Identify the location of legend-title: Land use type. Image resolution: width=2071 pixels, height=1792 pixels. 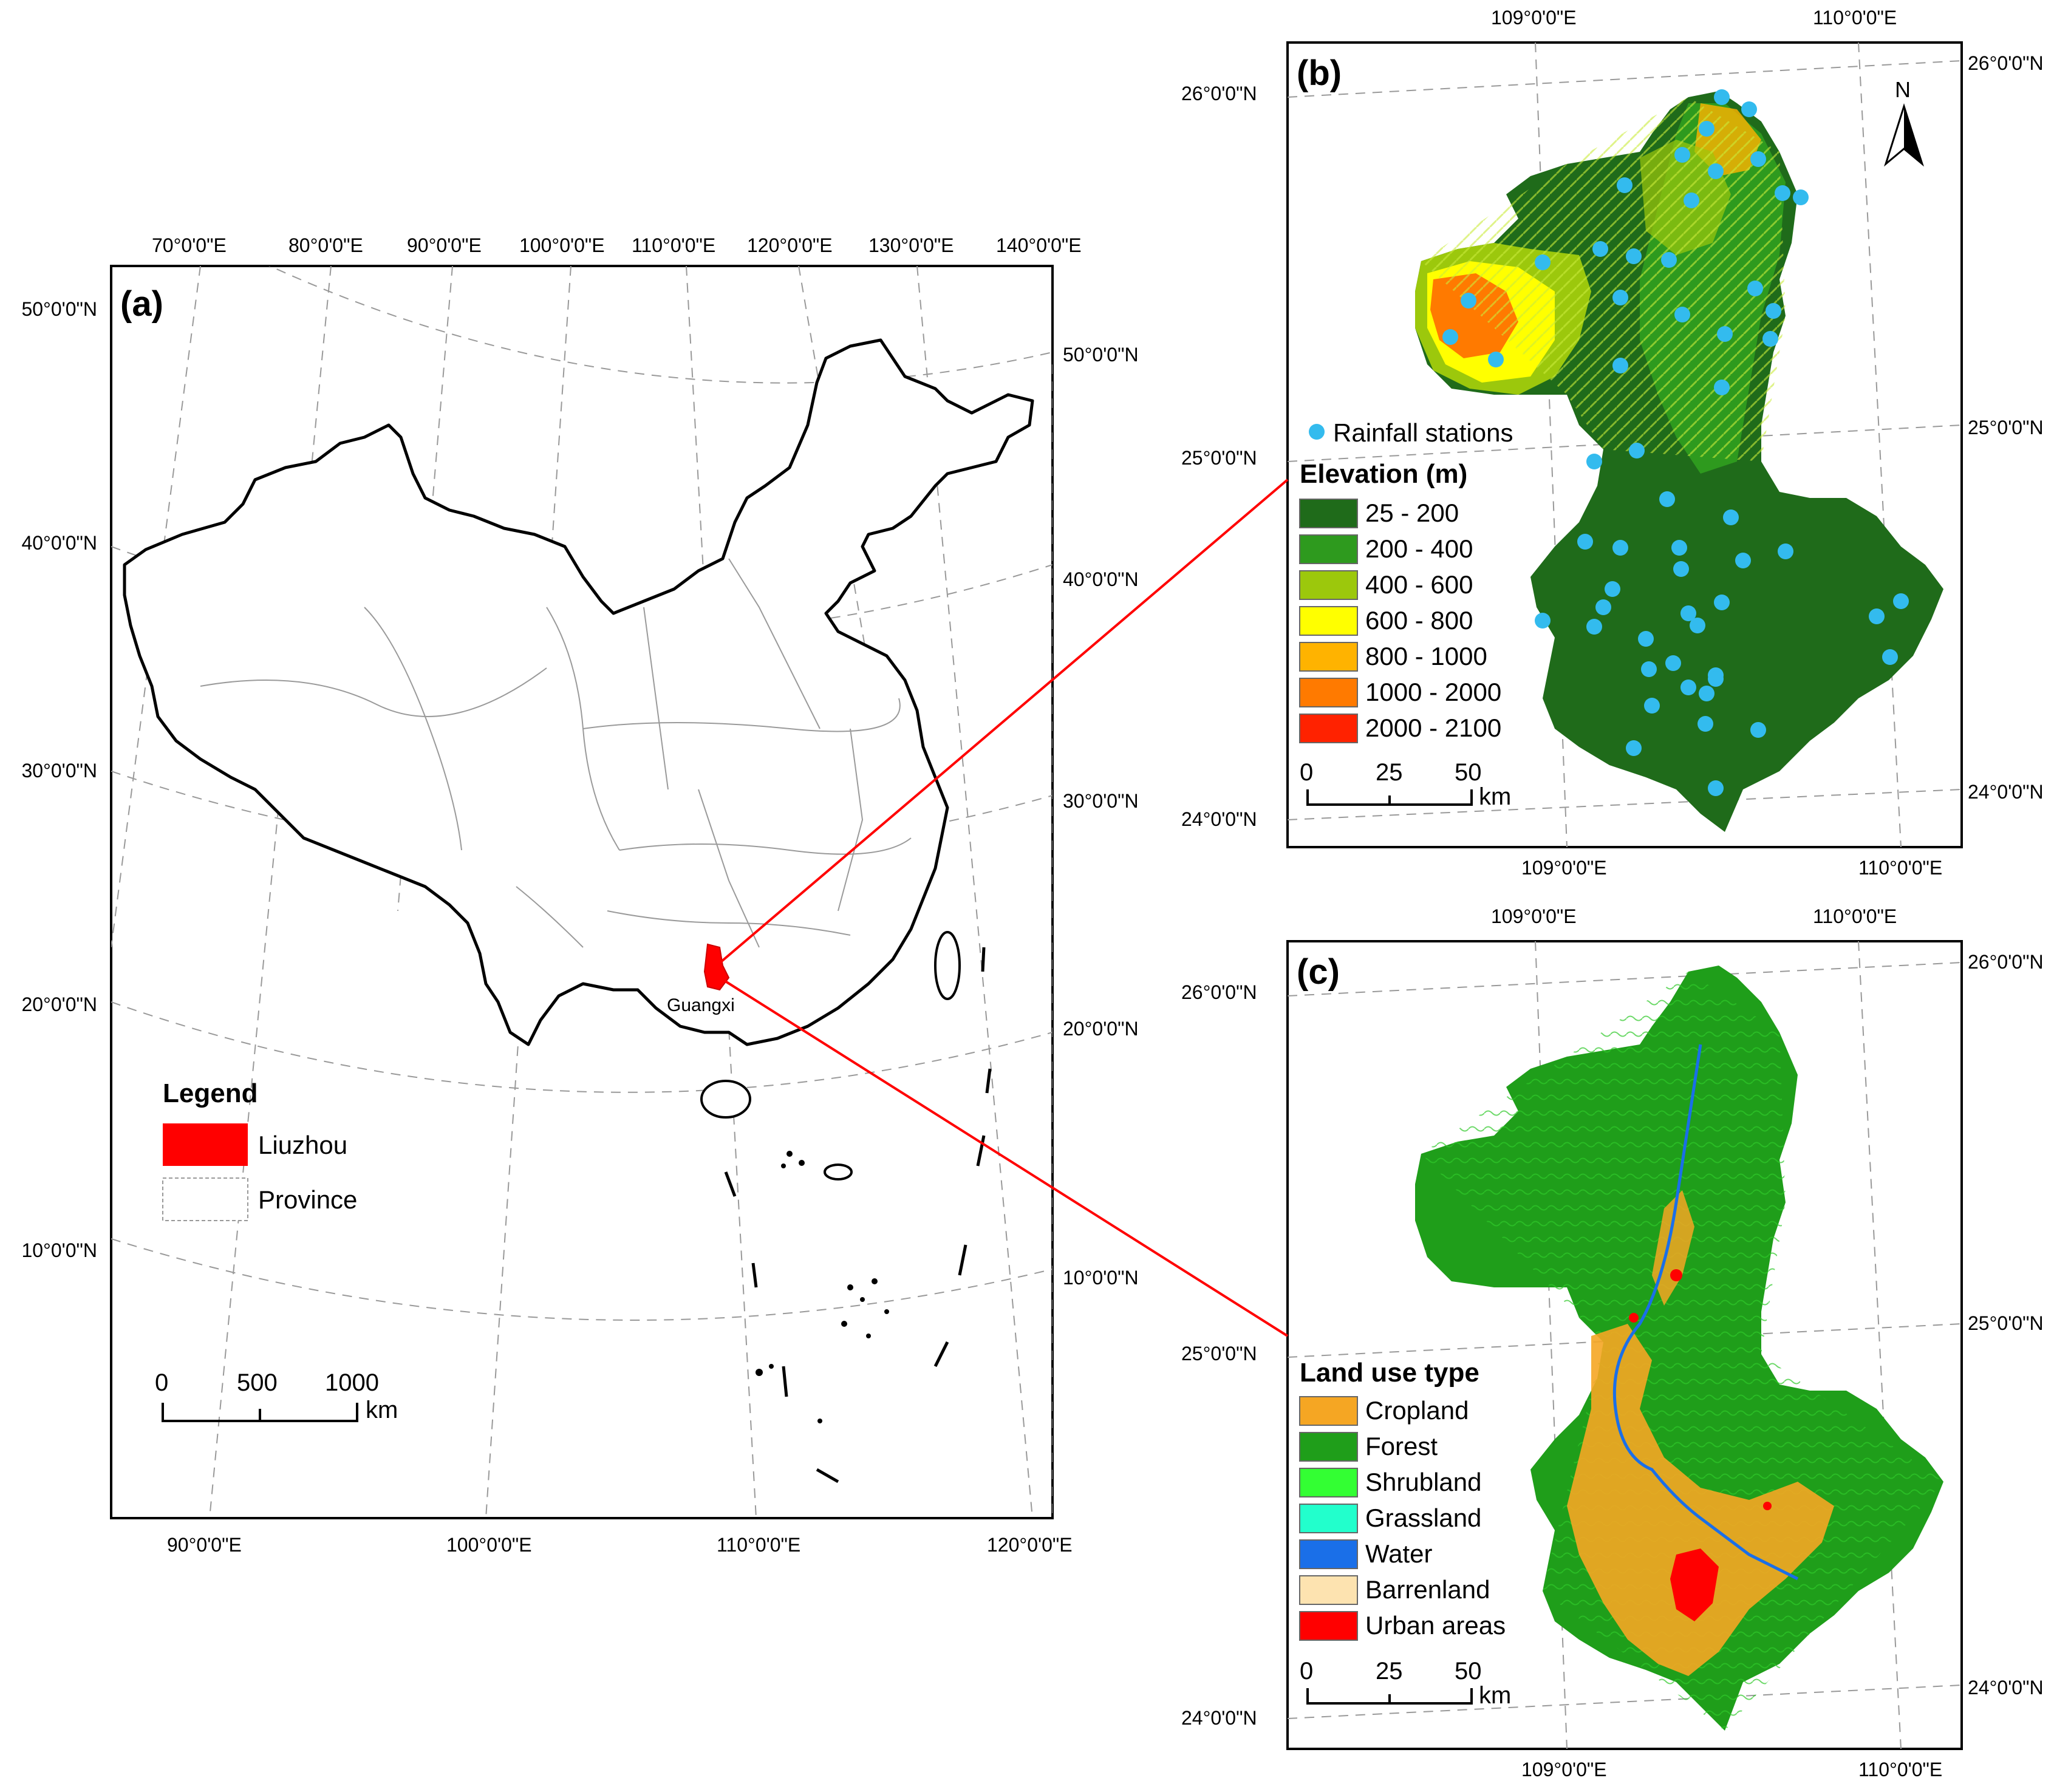
(1389, 1373).